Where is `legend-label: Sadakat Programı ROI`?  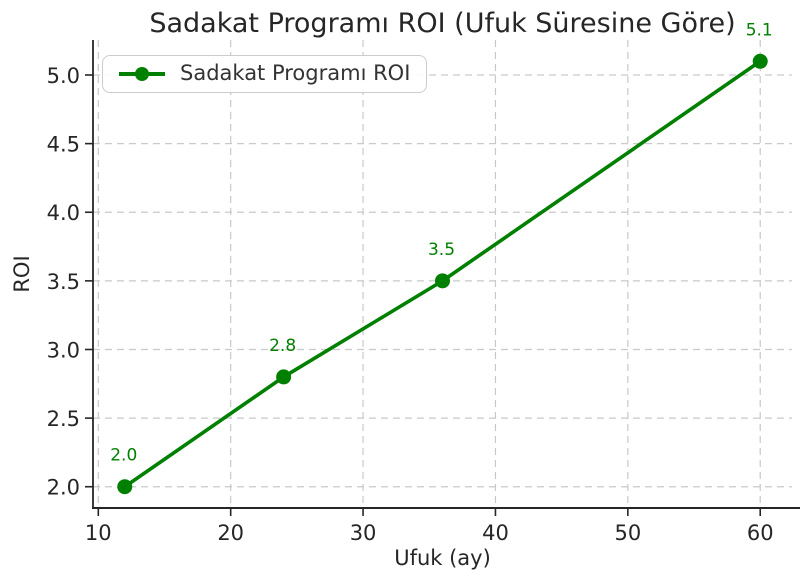
legend-label: Sadakat Programı ROI is located at coordinates (295, 73).